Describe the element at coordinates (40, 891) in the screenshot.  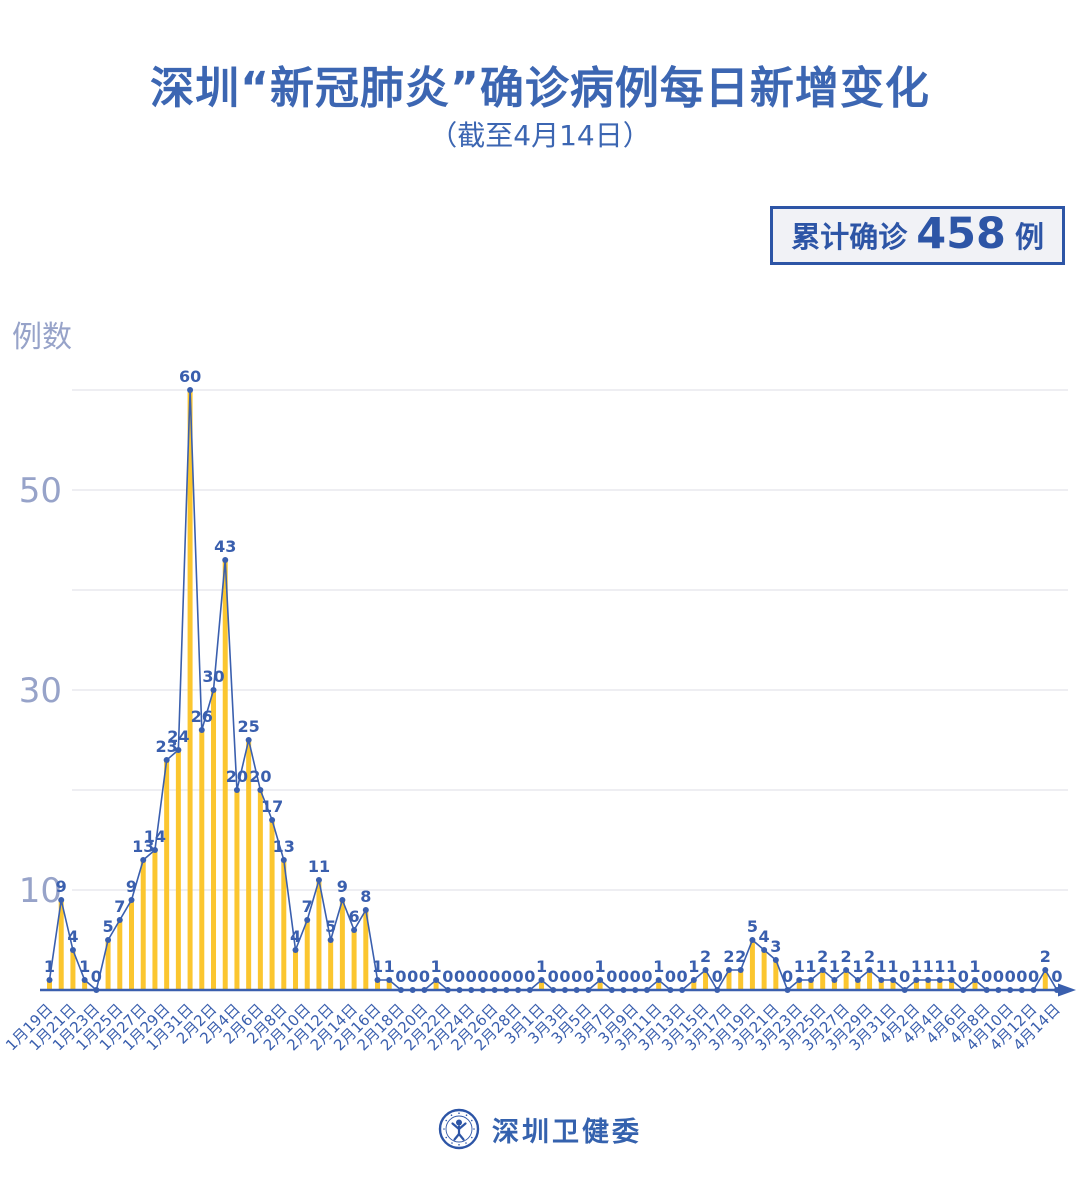
I see `y-tick-label: 10` at that location.